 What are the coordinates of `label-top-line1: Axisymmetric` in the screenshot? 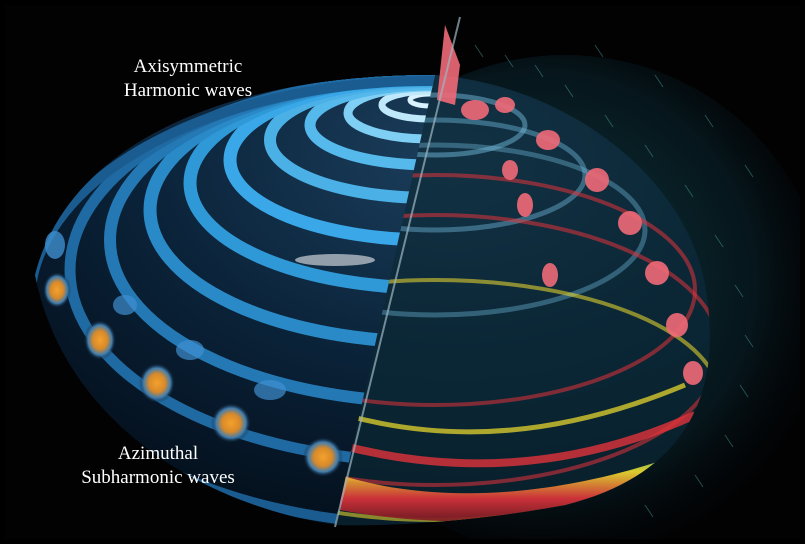 It's located at (188, 66).